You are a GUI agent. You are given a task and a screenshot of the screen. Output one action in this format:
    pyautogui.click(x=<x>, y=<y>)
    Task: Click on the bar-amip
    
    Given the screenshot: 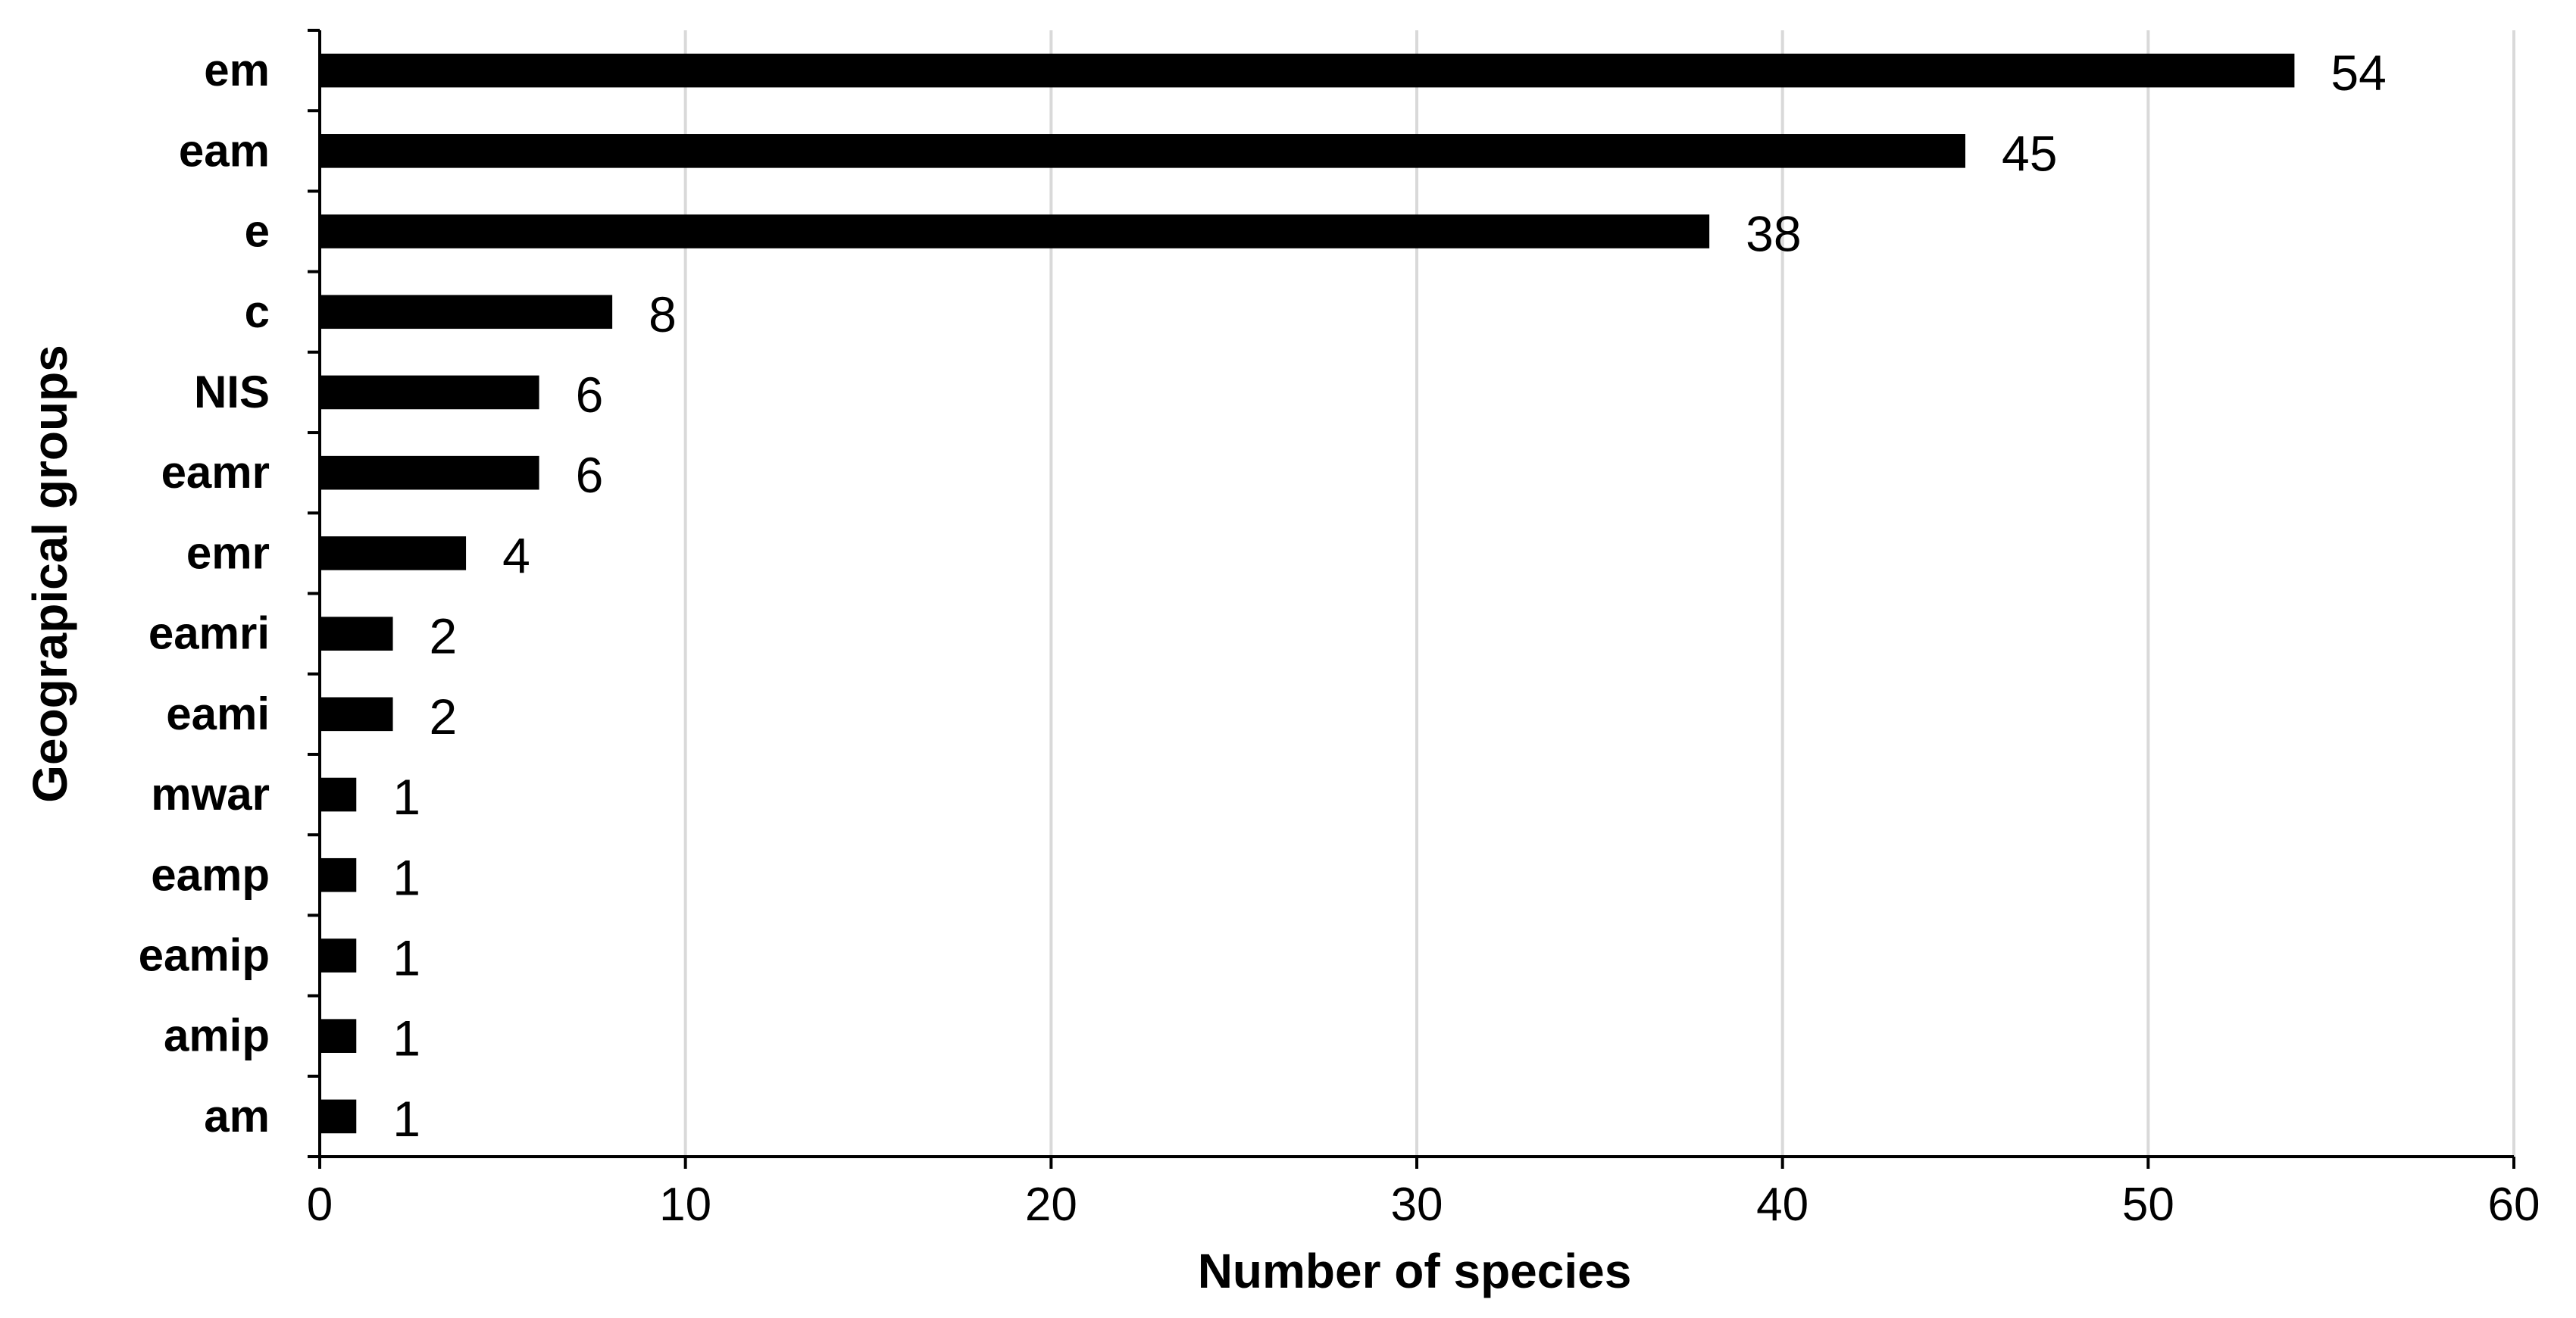 What is the action you would take?
    pyautogui.click(x=338, y=1036)
    